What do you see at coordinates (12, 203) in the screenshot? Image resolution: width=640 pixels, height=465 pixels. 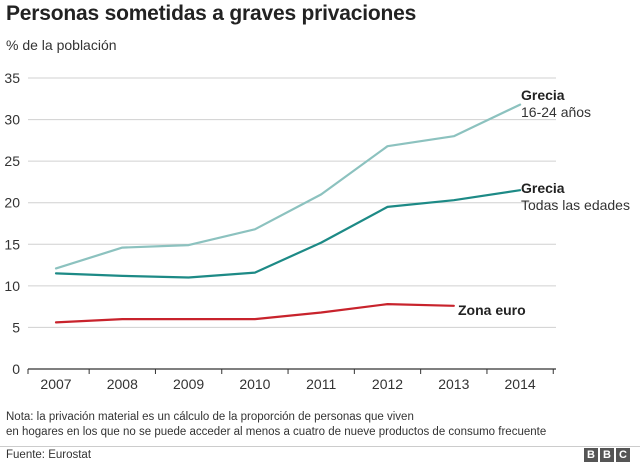 I see `y-tick-label: 20` at bounding box center [12, 203].